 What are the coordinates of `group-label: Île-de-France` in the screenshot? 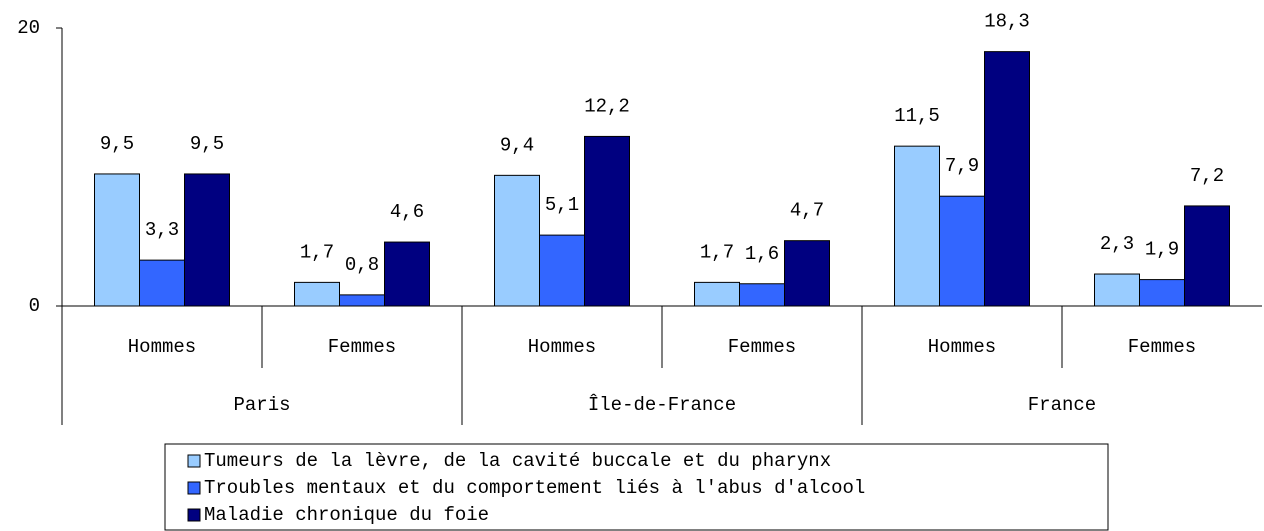 It's located at (662, 405).